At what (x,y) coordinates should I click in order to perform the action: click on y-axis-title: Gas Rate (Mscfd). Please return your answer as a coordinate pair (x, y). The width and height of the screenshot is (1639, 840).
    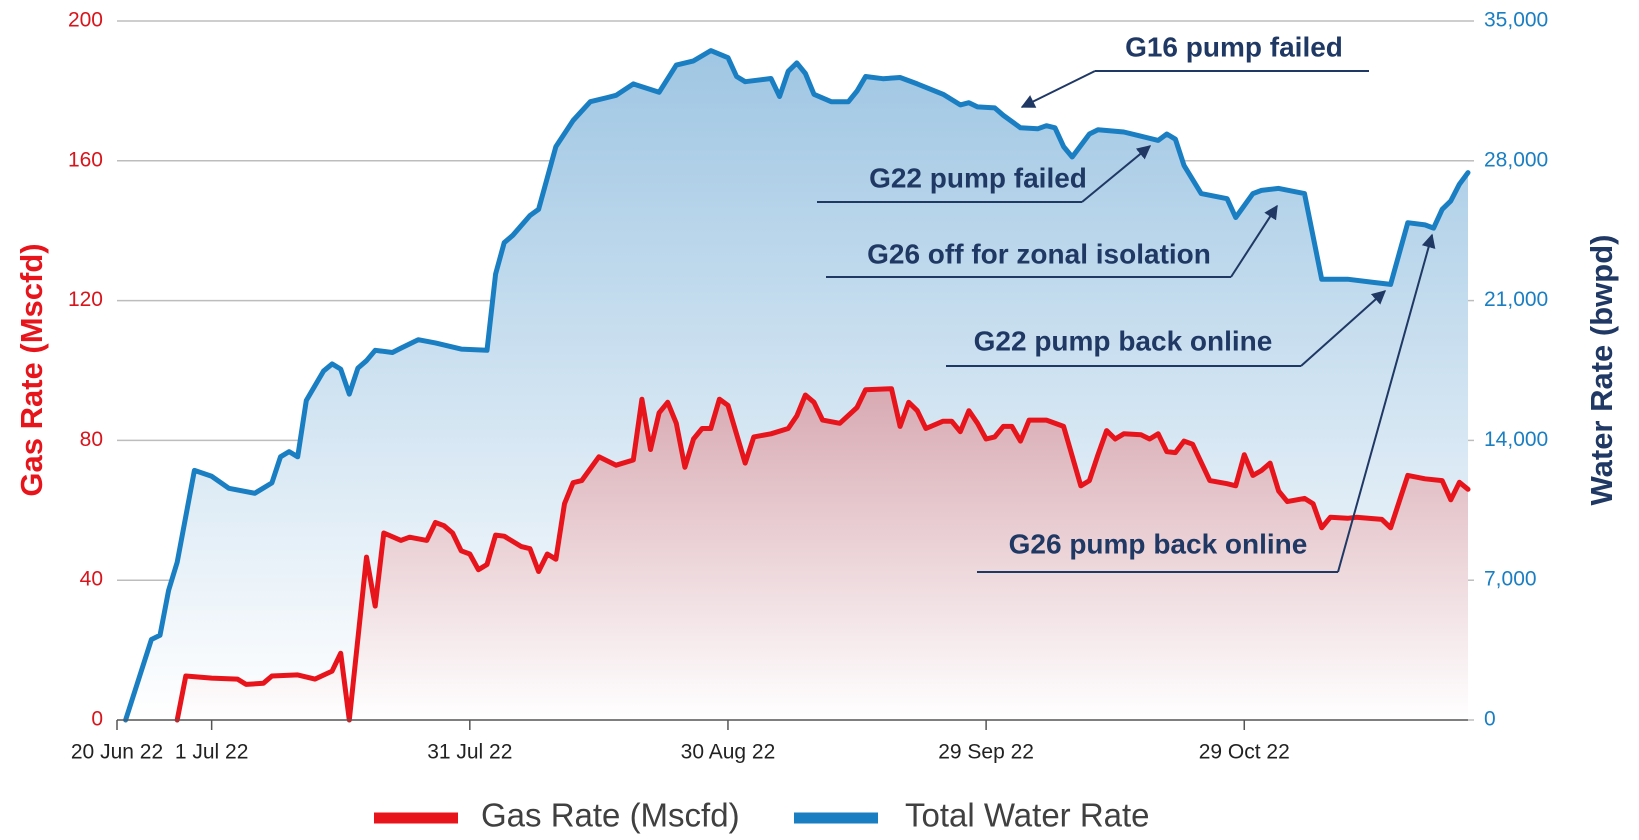
    Looking at the image, I should click on (31, 369).